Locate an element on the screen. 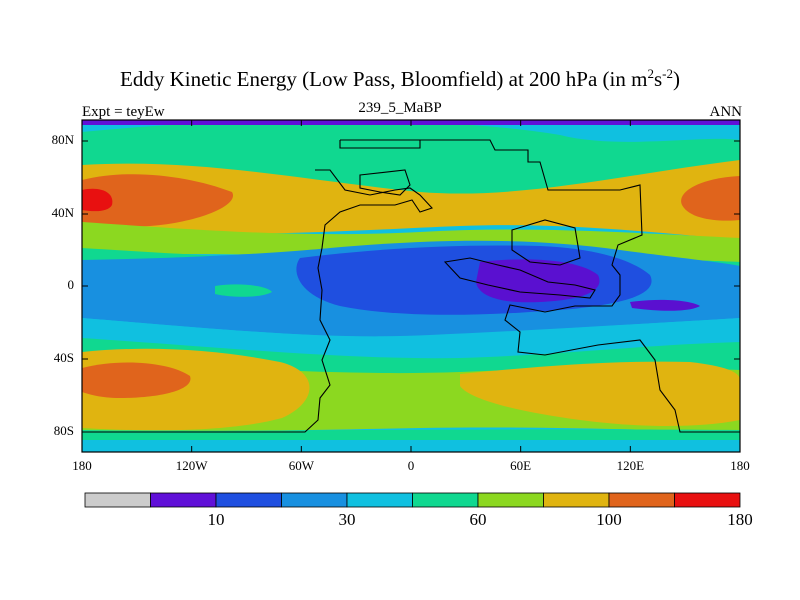 The width and height of the screenshot is (800, 600). x-tick-label: 60W is located at coordinates (301, 465).